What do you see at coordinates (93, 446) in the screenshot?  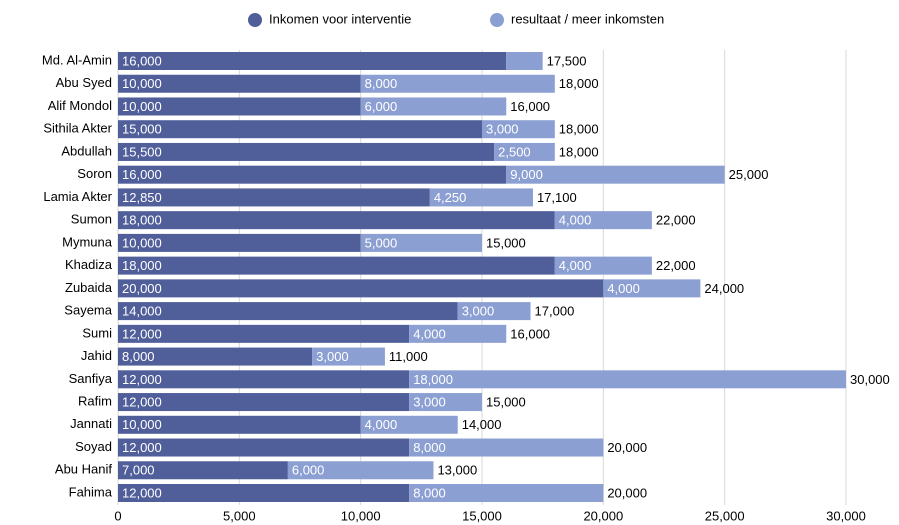 I see `y-tick-label: Soyad` at bounding box center [93, 446].